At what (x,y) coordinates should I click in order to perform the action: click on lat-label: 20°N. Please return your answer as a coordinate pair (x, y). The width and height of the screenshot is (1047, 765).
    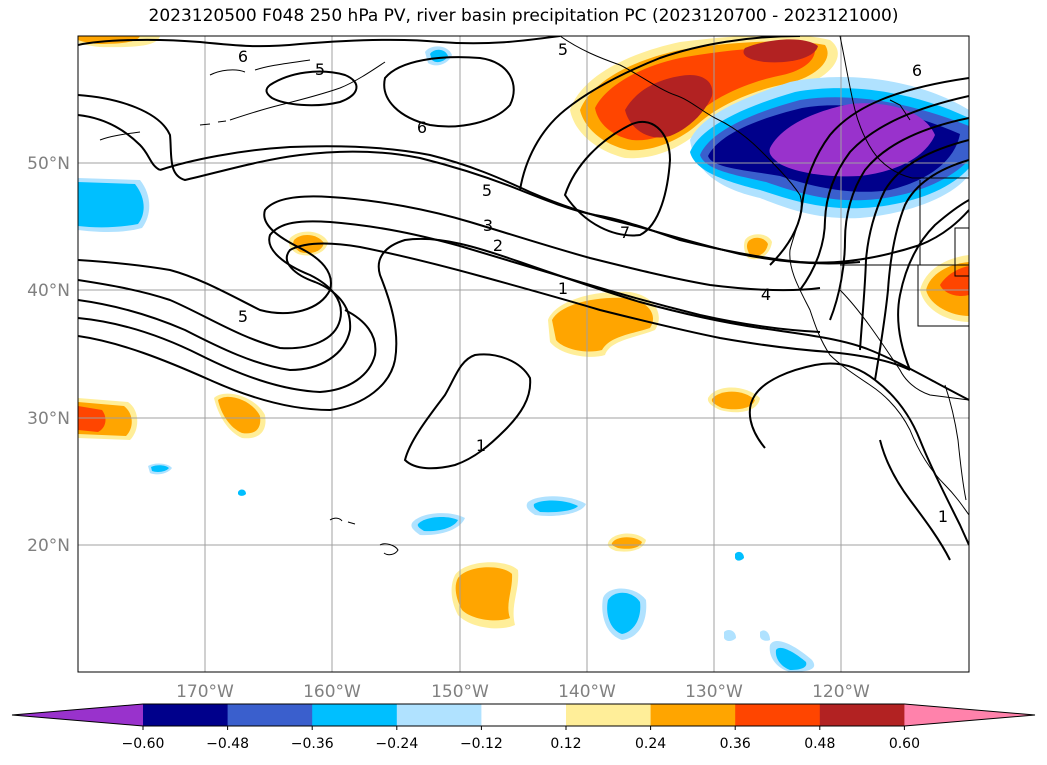
    Looking at the image, I should click on (48, 546).